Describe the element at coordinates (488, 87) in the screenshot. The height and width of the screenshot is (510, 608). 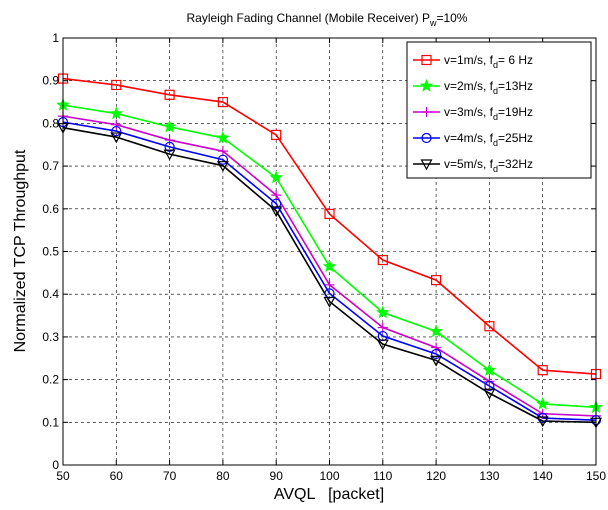
I see `legend-label: v=2m/s, fd=13Hz` at that location.